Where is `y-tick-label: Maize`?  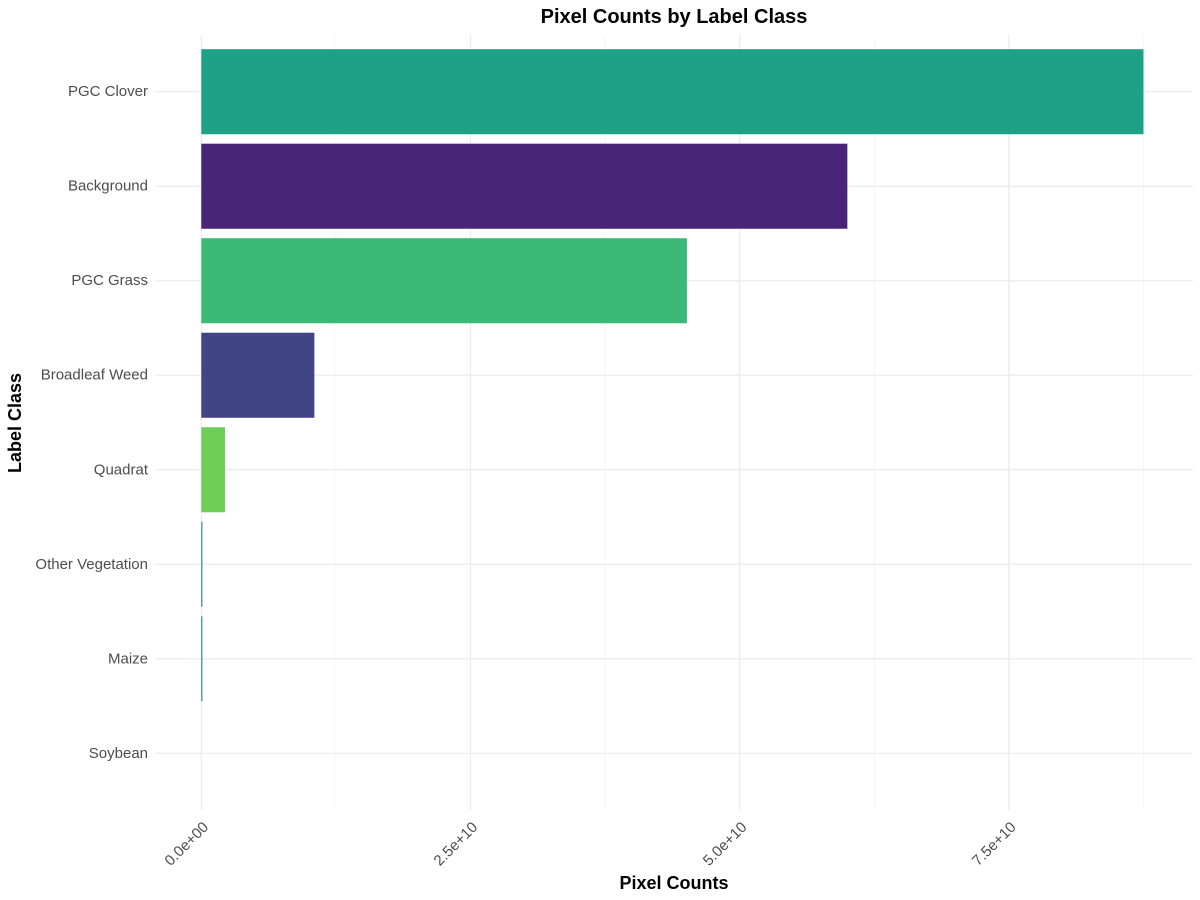 y-tick-label: Maize is located at coordinates (128, 658).